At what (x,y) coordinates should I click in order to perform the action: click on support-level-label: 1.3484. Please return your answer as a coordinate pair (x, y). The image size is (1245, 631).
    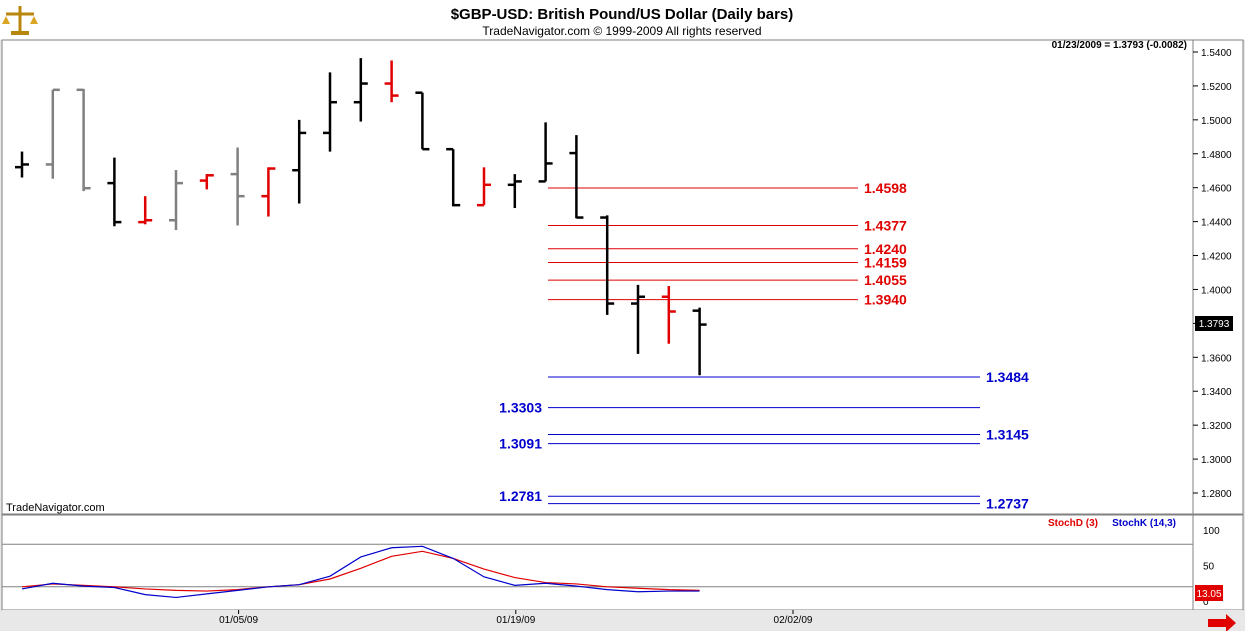
    Looking at the image, I should click on (1007, 377).